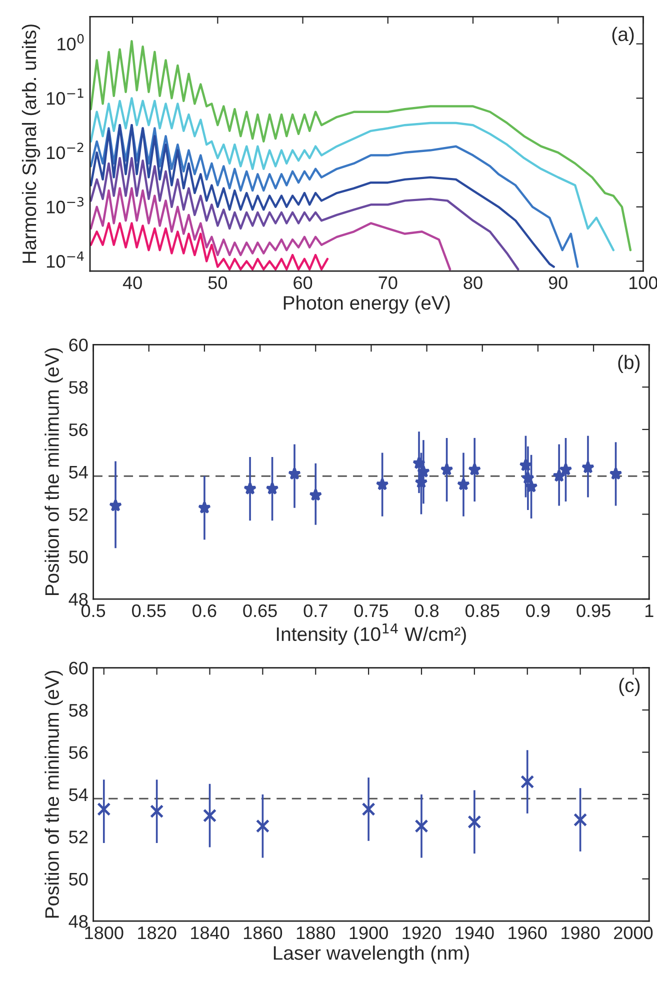 The width and height of the screenshot is (657, 982). What do you see at coordinates (371, 634) in the screenshot?
I see `x-axis-title: Intensity (10$^{14}$ W/cm²)` at bounding box center [371, 634].